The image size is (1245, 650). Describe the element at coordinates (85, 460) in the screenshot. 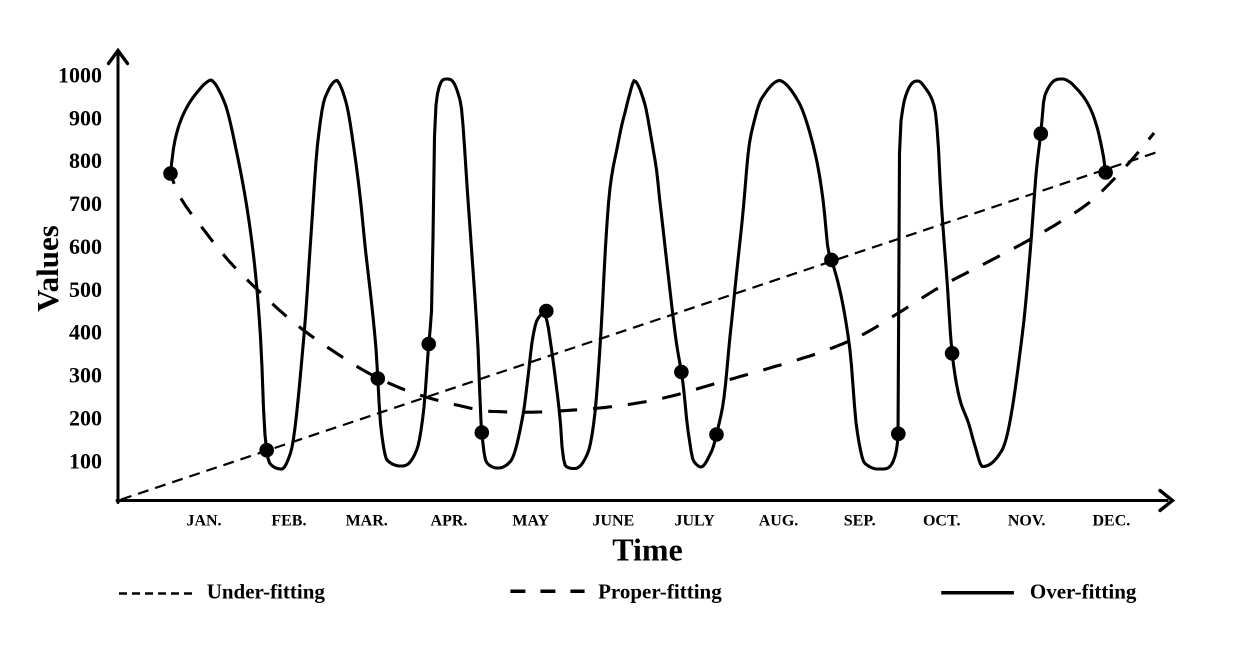

I see `svg-text: 100` at that location.